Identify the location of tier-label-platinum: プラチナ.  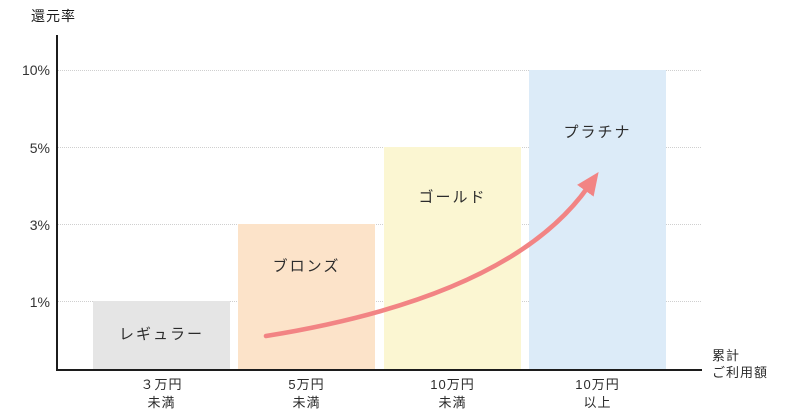
(597, 132).